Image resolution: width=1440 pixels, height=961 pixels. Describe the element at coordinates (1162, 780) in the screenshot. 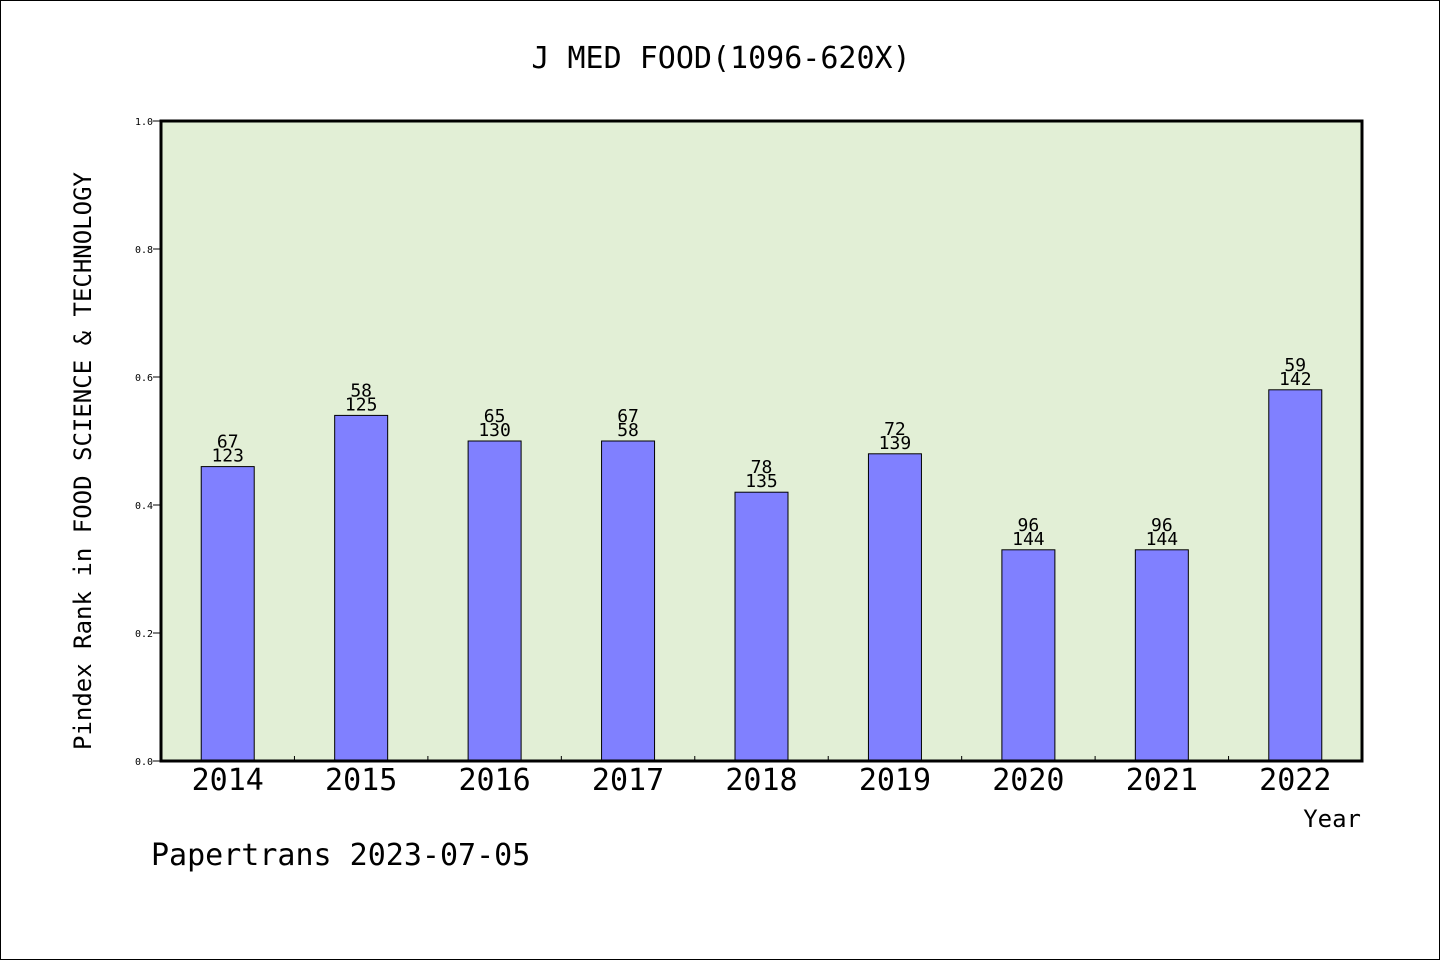

I see `x-tick-label: 2021` at that location.